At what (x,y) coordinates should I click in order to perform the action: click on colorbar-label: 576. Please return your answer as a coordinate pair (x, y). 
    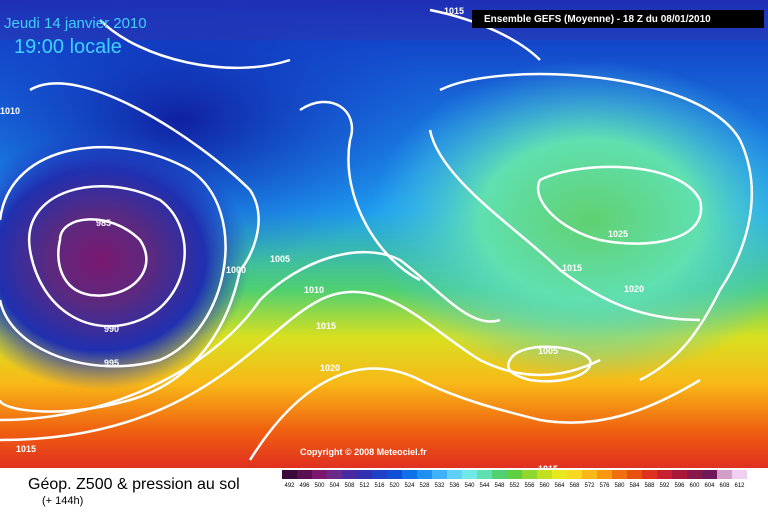
    Looking at the image, I should click on (604, 486).